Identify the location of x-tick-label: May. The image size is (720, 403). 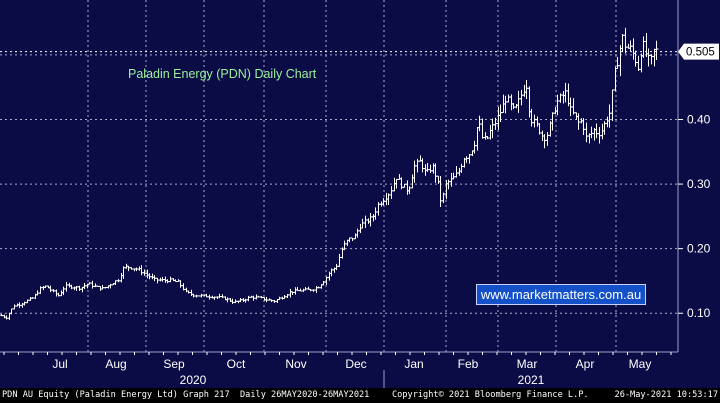
(640, 364).